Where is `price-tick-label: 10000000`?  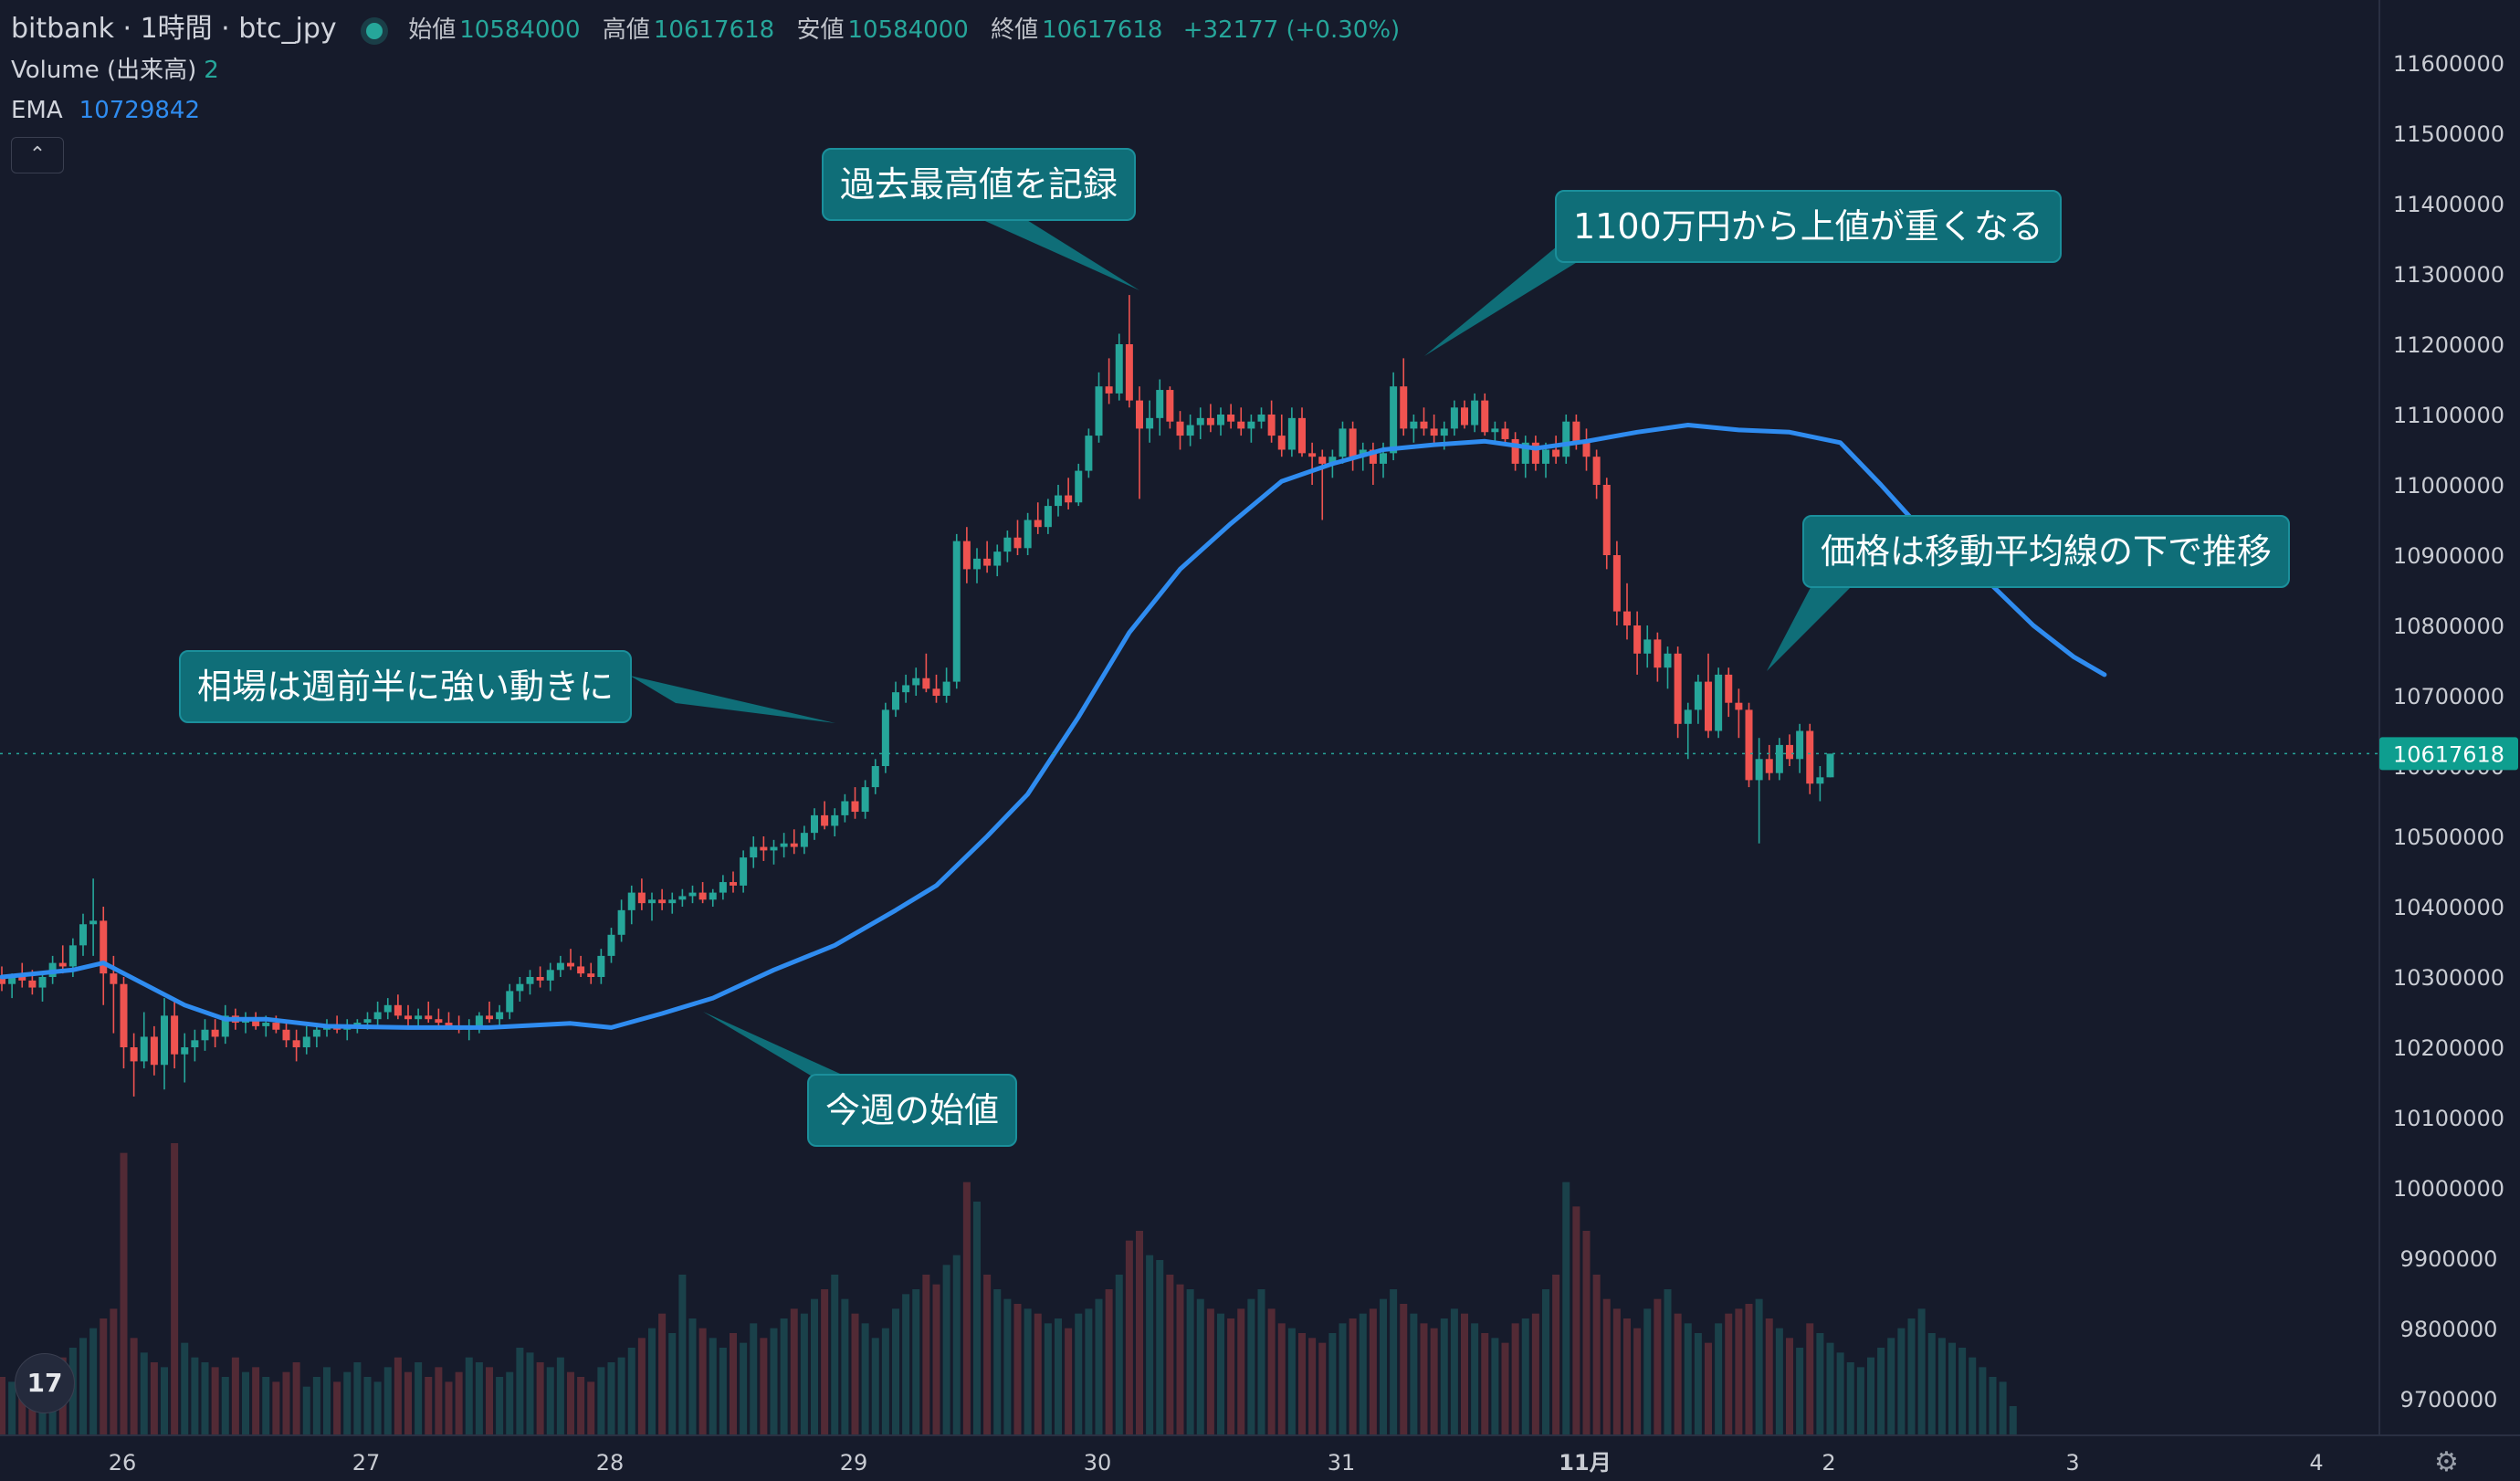
price-tick-label: 10000000 is located at coordinates (2449, 1189).